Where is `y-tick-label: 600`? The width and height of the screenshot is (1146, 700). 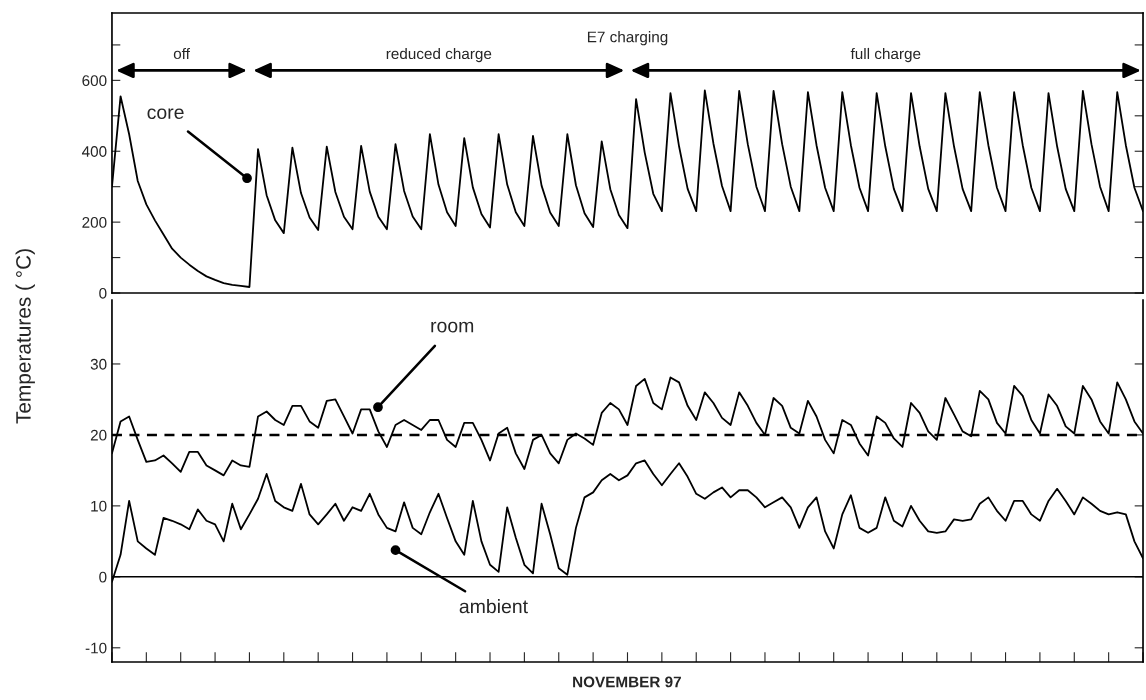 y-tick-label: 600 is located at coordinates (94, 81).